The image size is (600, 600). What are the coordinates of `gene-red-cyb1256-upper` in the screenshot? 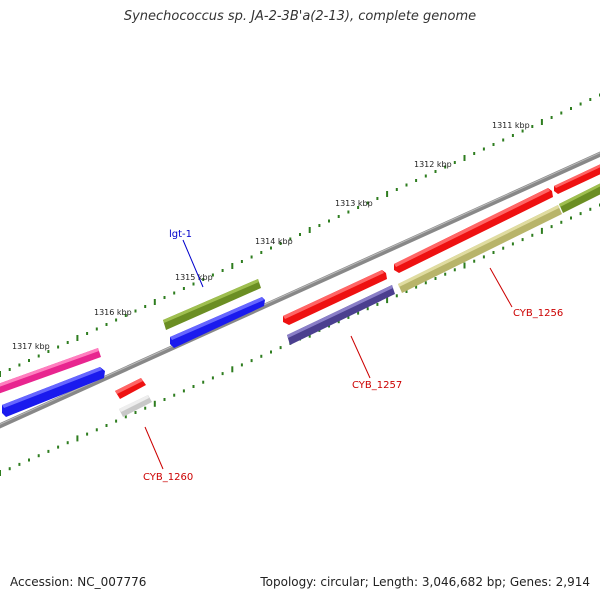 It's located at (473, 230).